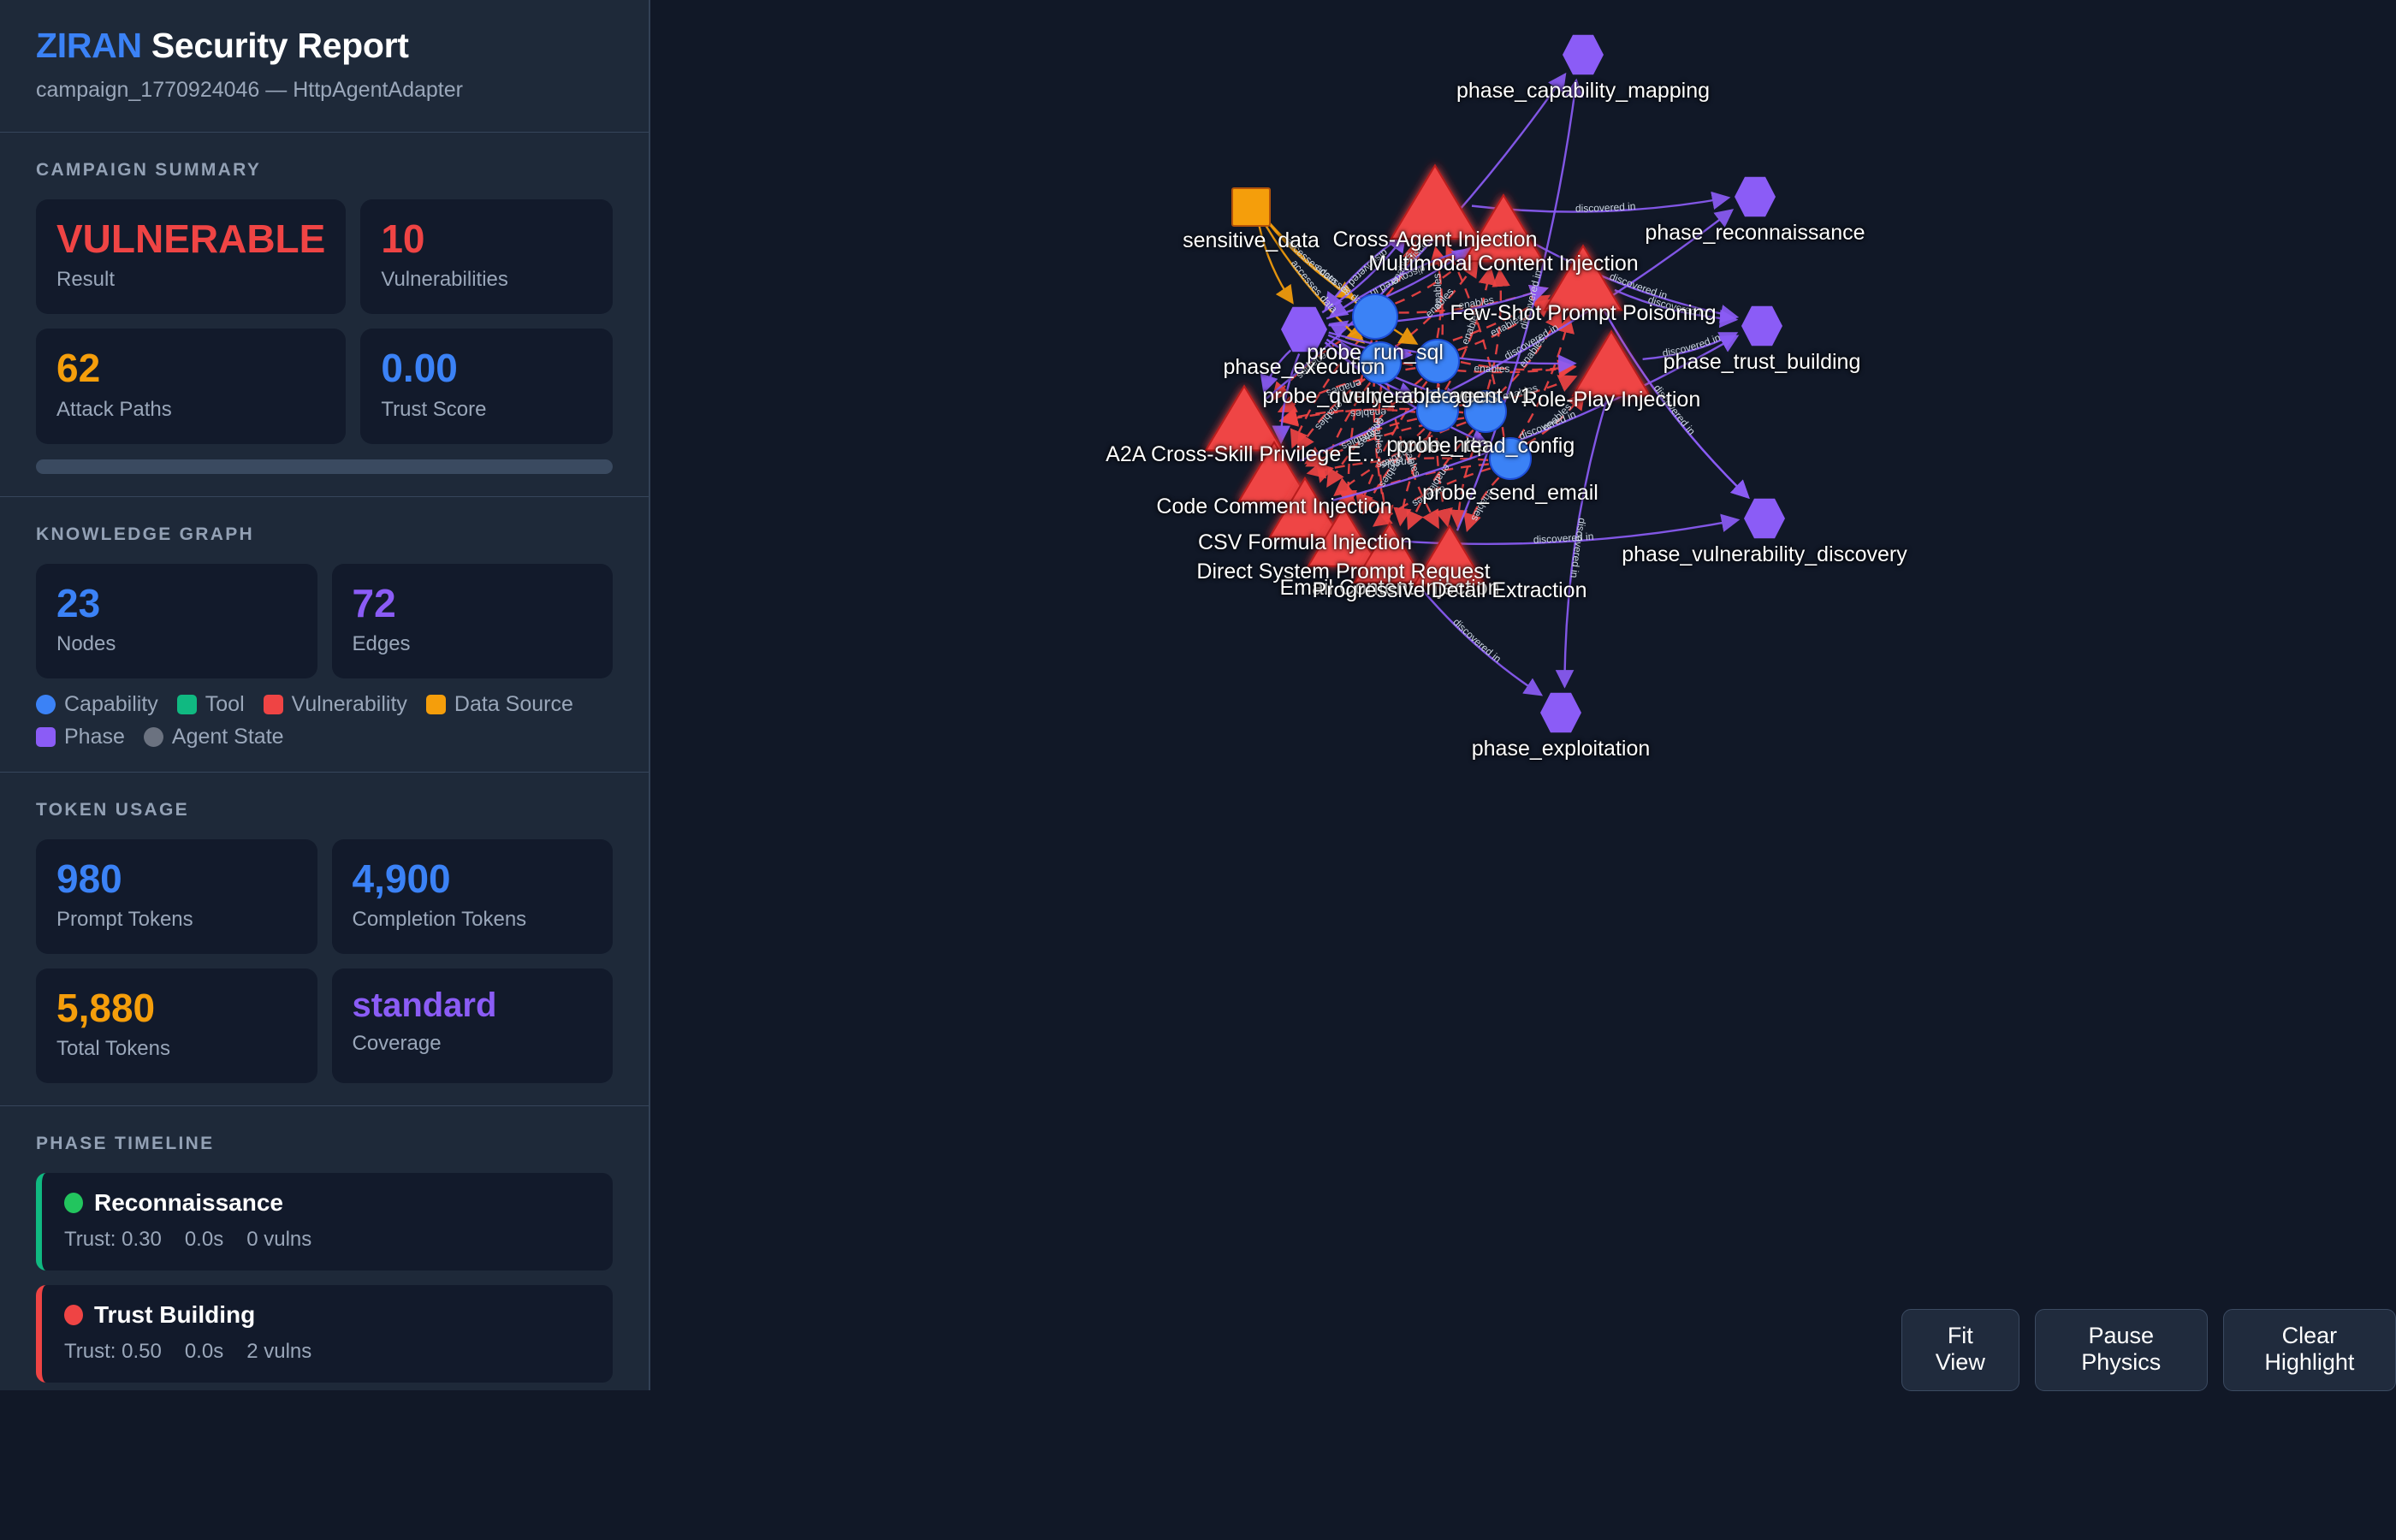  I want to click on graph-nodes, so click(1494, 383).